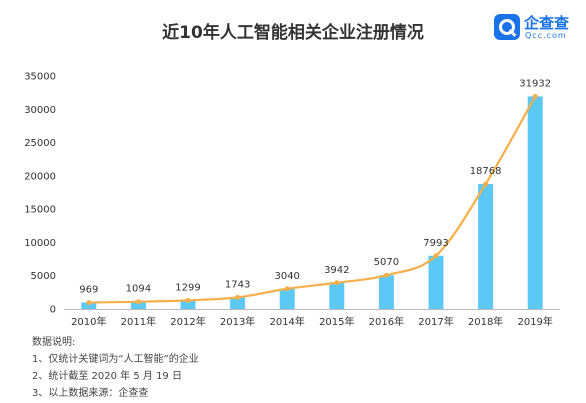 The width and height of the screenshot is (586, 403). What do you see at coordinates (547, 23) in the screenshot?
I see `brand-name: 企查查` at bounding box center [547, 23].